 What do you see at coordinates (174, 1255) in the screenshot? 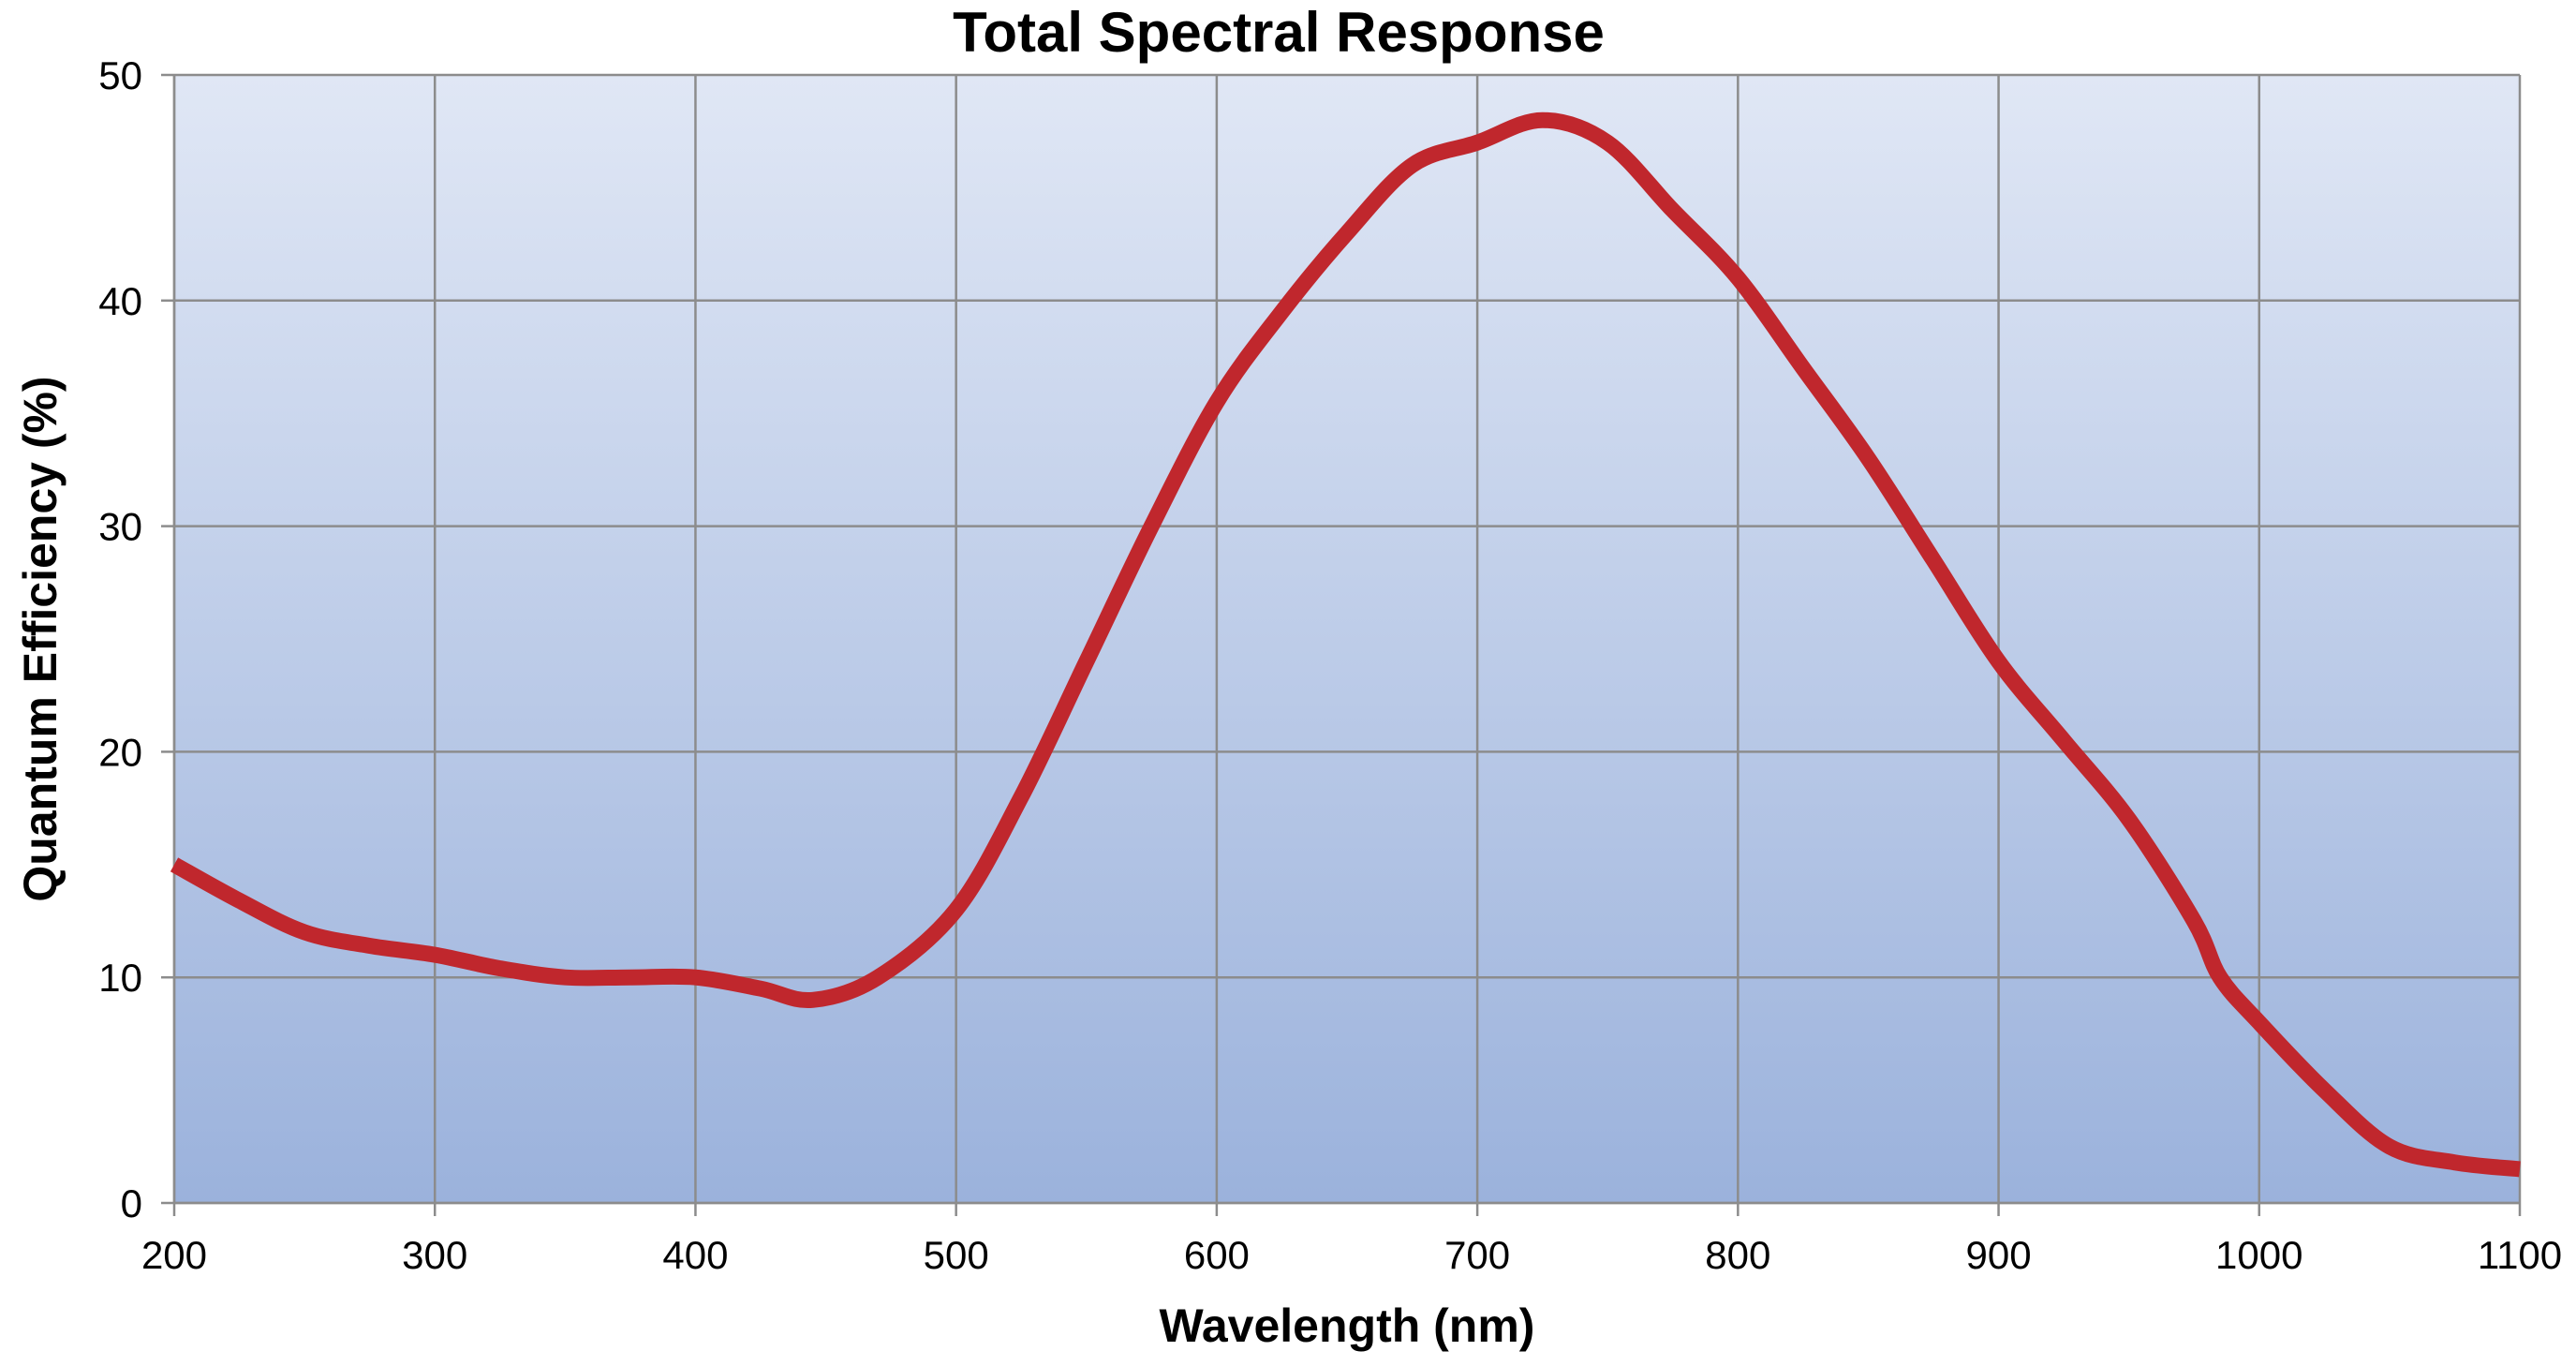
I see `x-tick-label: 200` at bounding box center [174, 1255].